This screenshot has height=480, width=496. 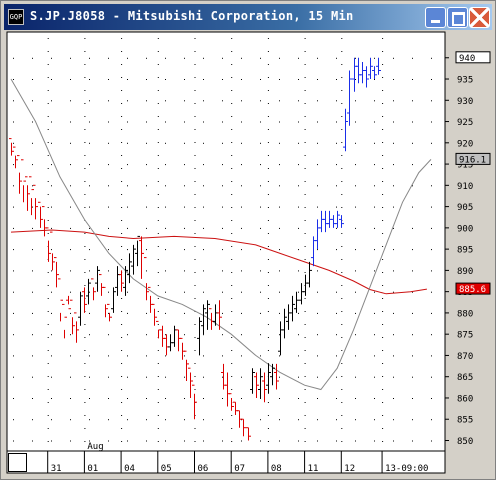 What do you see at coordinates (16, 17) in the screenshot?
I see `app-icon: GQP` at bounding box center [16, 17].